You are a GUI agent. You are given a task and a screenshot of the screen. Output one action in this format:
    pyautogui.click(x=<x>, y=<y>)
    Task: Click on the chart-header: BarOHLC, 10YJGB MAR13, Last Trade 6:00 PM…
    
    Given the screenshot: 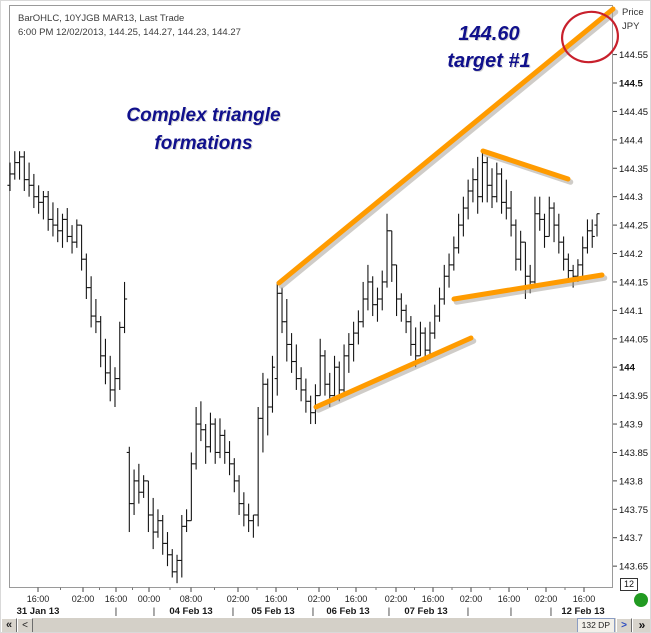 What is the action you would take?
    pyautogui.click(x=129, y=26)
    